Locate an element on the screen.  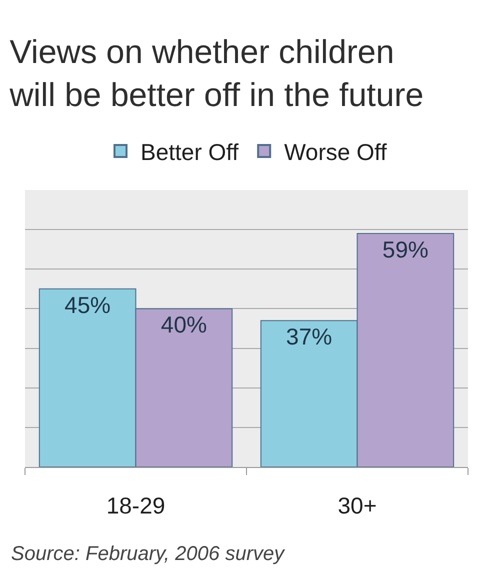
chart-title: Views on whether children will be better off in the future is located at coordinates (216, 73).